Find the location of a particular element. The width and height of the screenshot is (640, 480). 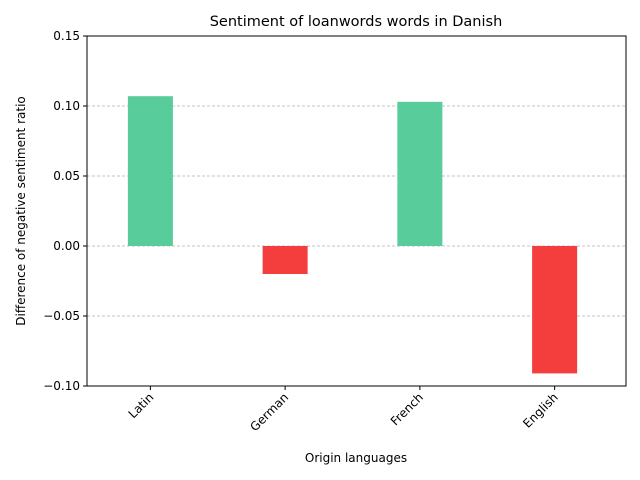

x-tick-label: French is located at coordinates (407, 409).